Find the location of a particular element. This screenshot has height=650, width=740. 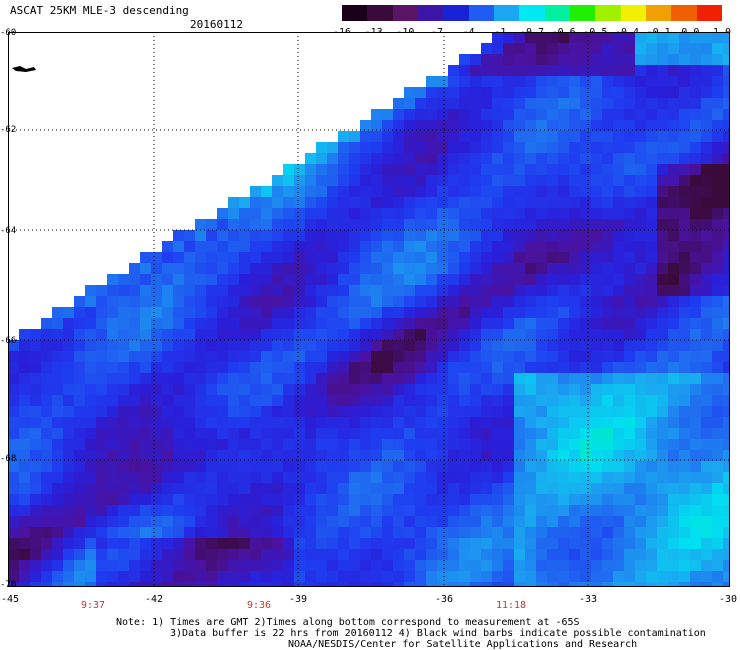

lat-label-70: -70 is located at coordinates (8, 585).